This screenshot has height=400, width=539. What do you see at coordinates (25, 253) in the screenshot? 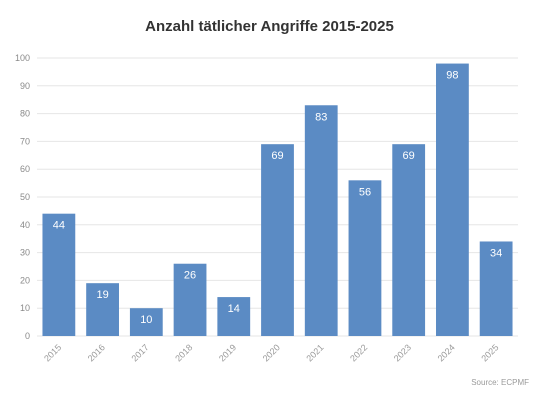
I see `y-tick-label: 30` at bounding box center [25, 253].